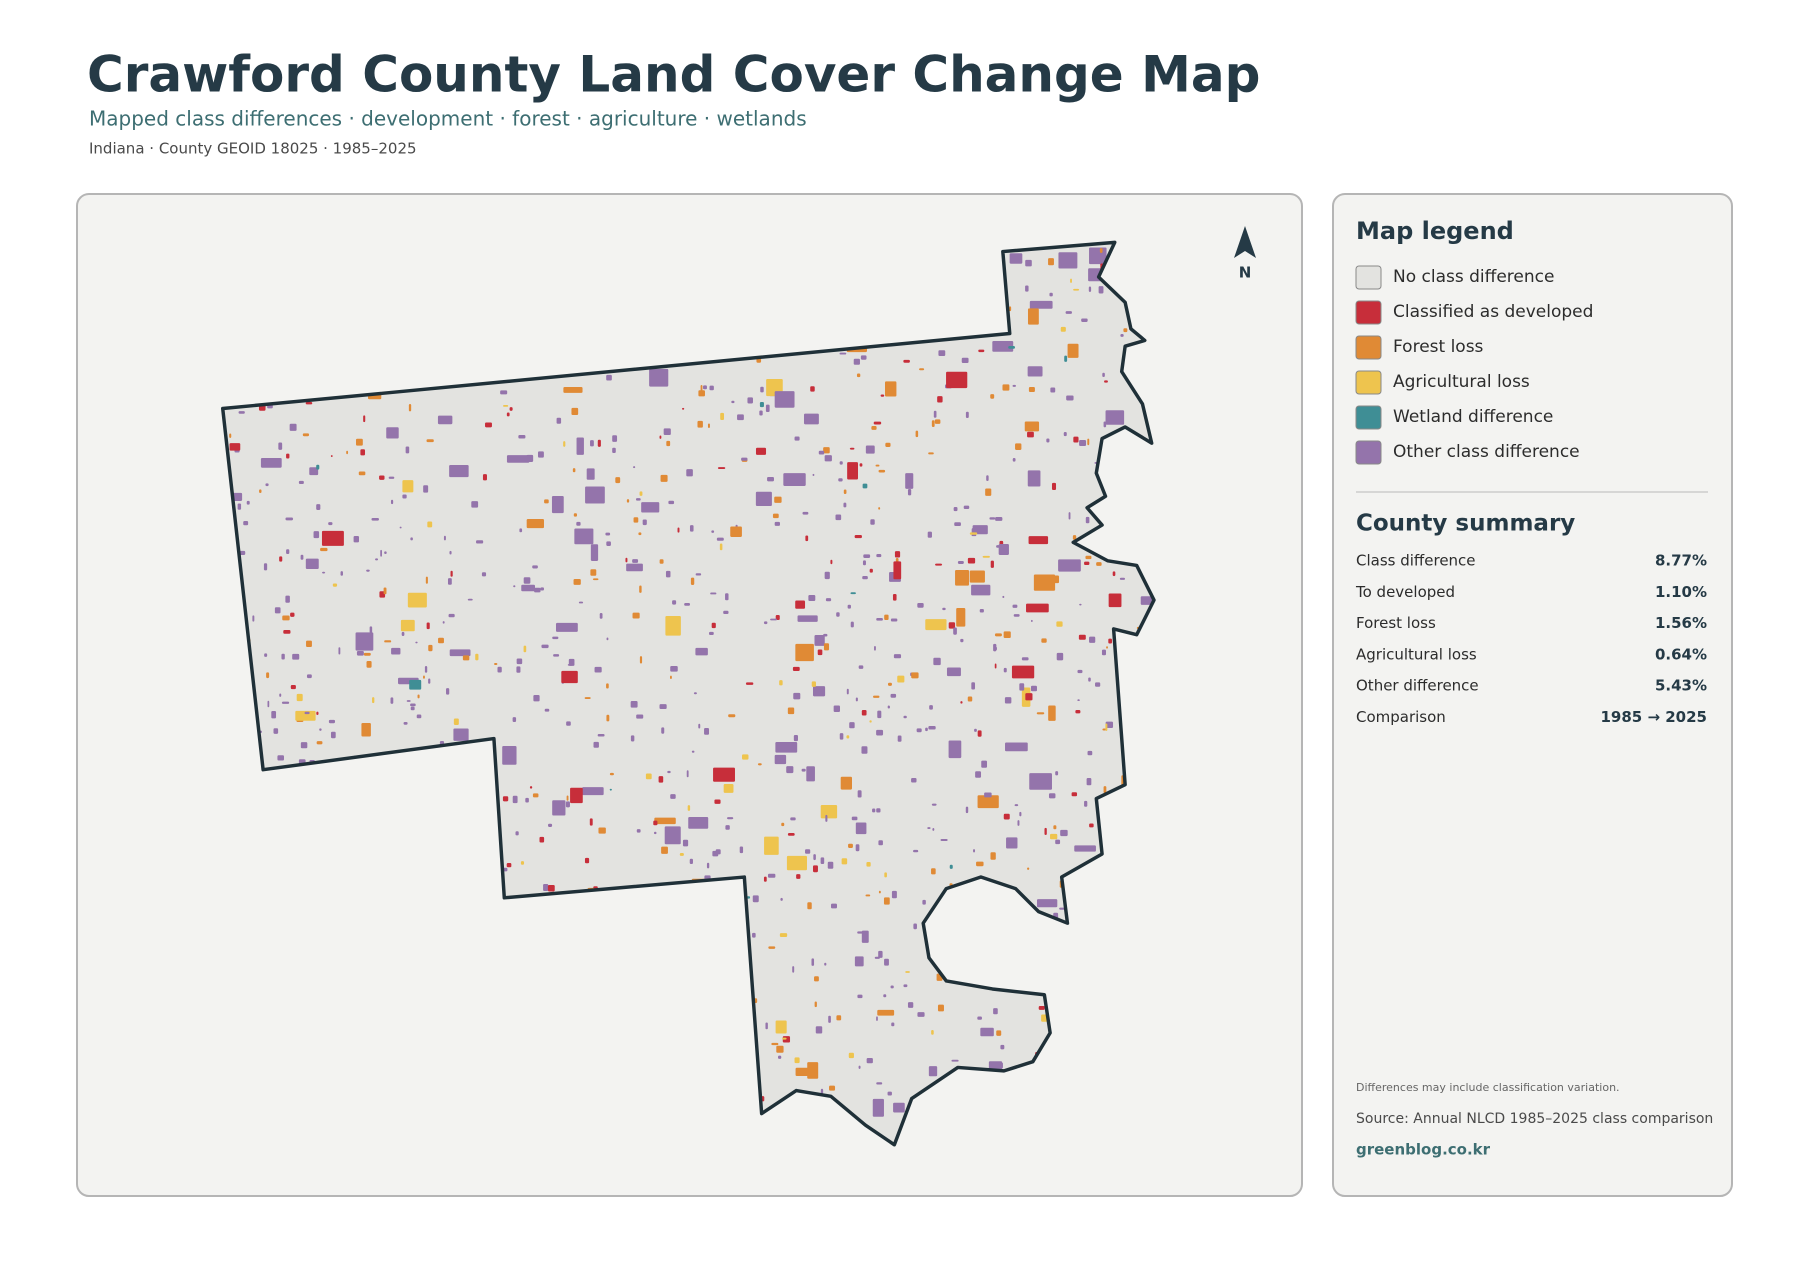 The width and height of the screenshot is (1800, 1273). Describe the element at coordinates (1681, 561) in the screenshot. I see `summary-value: 8.77%` at that location.